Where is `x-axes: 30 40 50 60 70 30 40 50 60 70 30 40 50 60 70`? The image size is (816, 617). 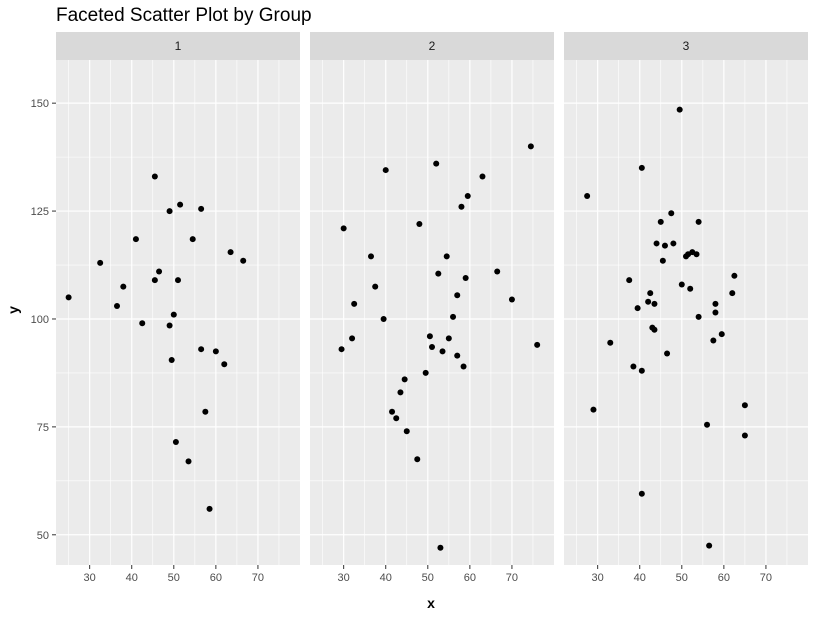
x-axes: 30 40 50 60 70 30 40 50 60 70 30 40 50 60 70 is located at coordinates (428, 574).